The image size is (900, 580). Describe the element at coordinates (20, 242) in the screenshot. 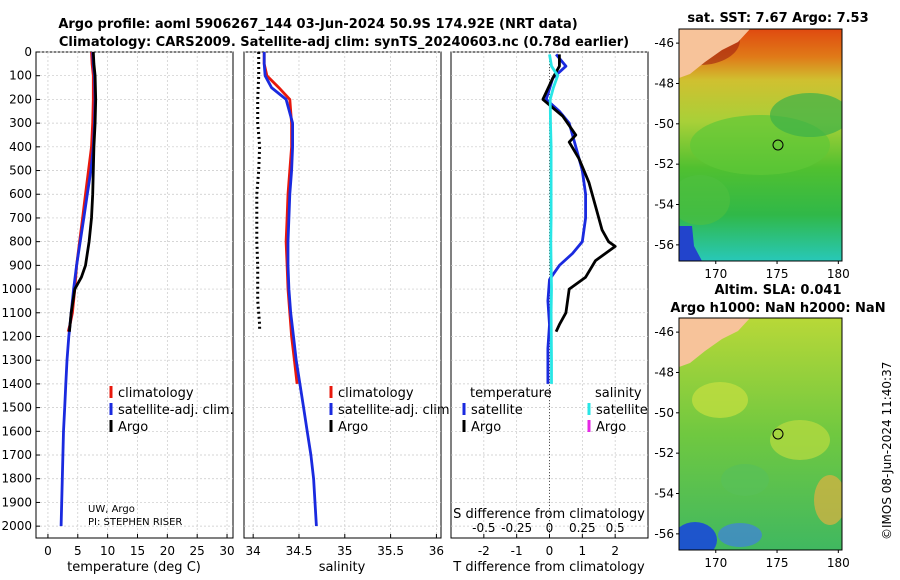

I see `y-tick-label: 800` at that location.